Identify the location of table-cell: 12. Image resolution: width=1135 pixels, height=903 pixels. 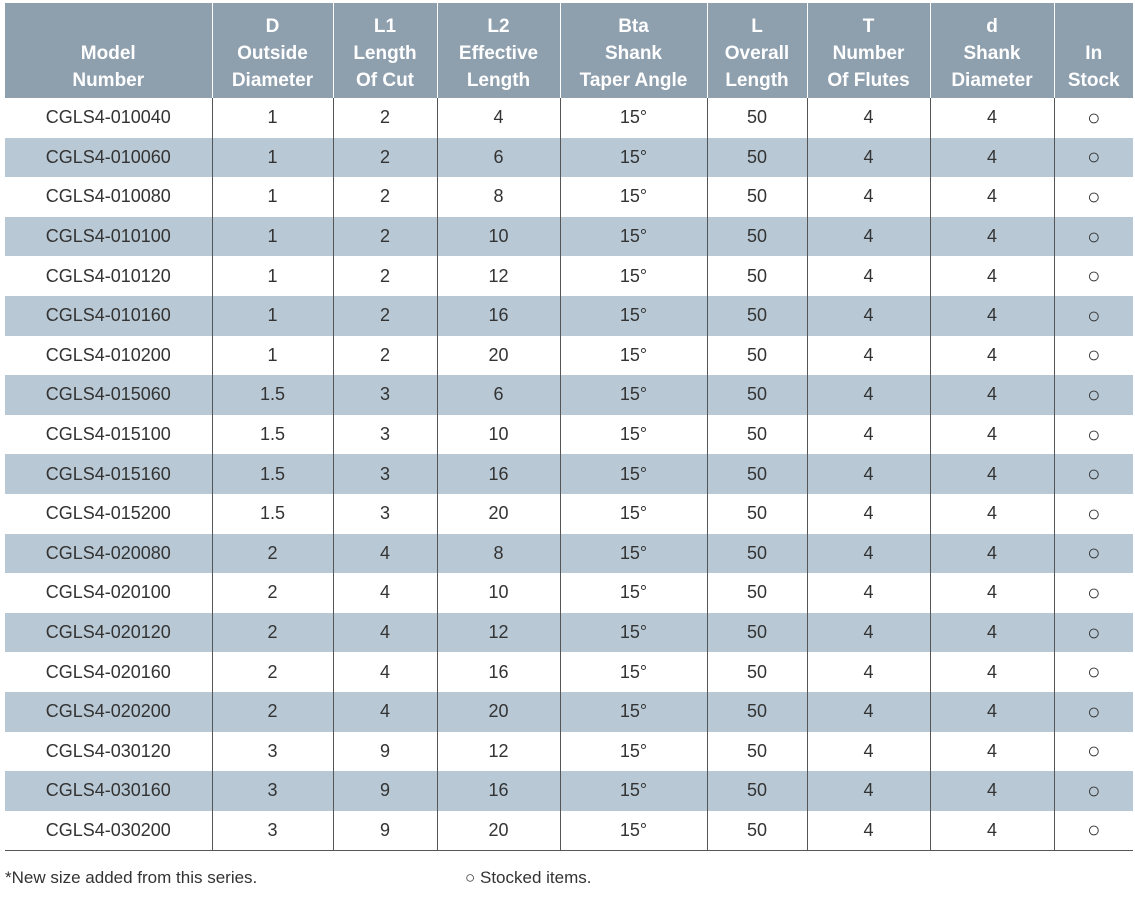
(498, 276).